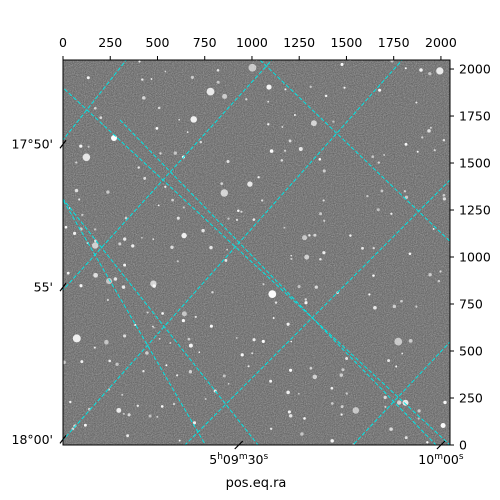 Image resolution: width=500 pixels, height=500 pixels. Describe the element at coordinates (401, 393) in the screenshot. I see `grid-line` at that location.